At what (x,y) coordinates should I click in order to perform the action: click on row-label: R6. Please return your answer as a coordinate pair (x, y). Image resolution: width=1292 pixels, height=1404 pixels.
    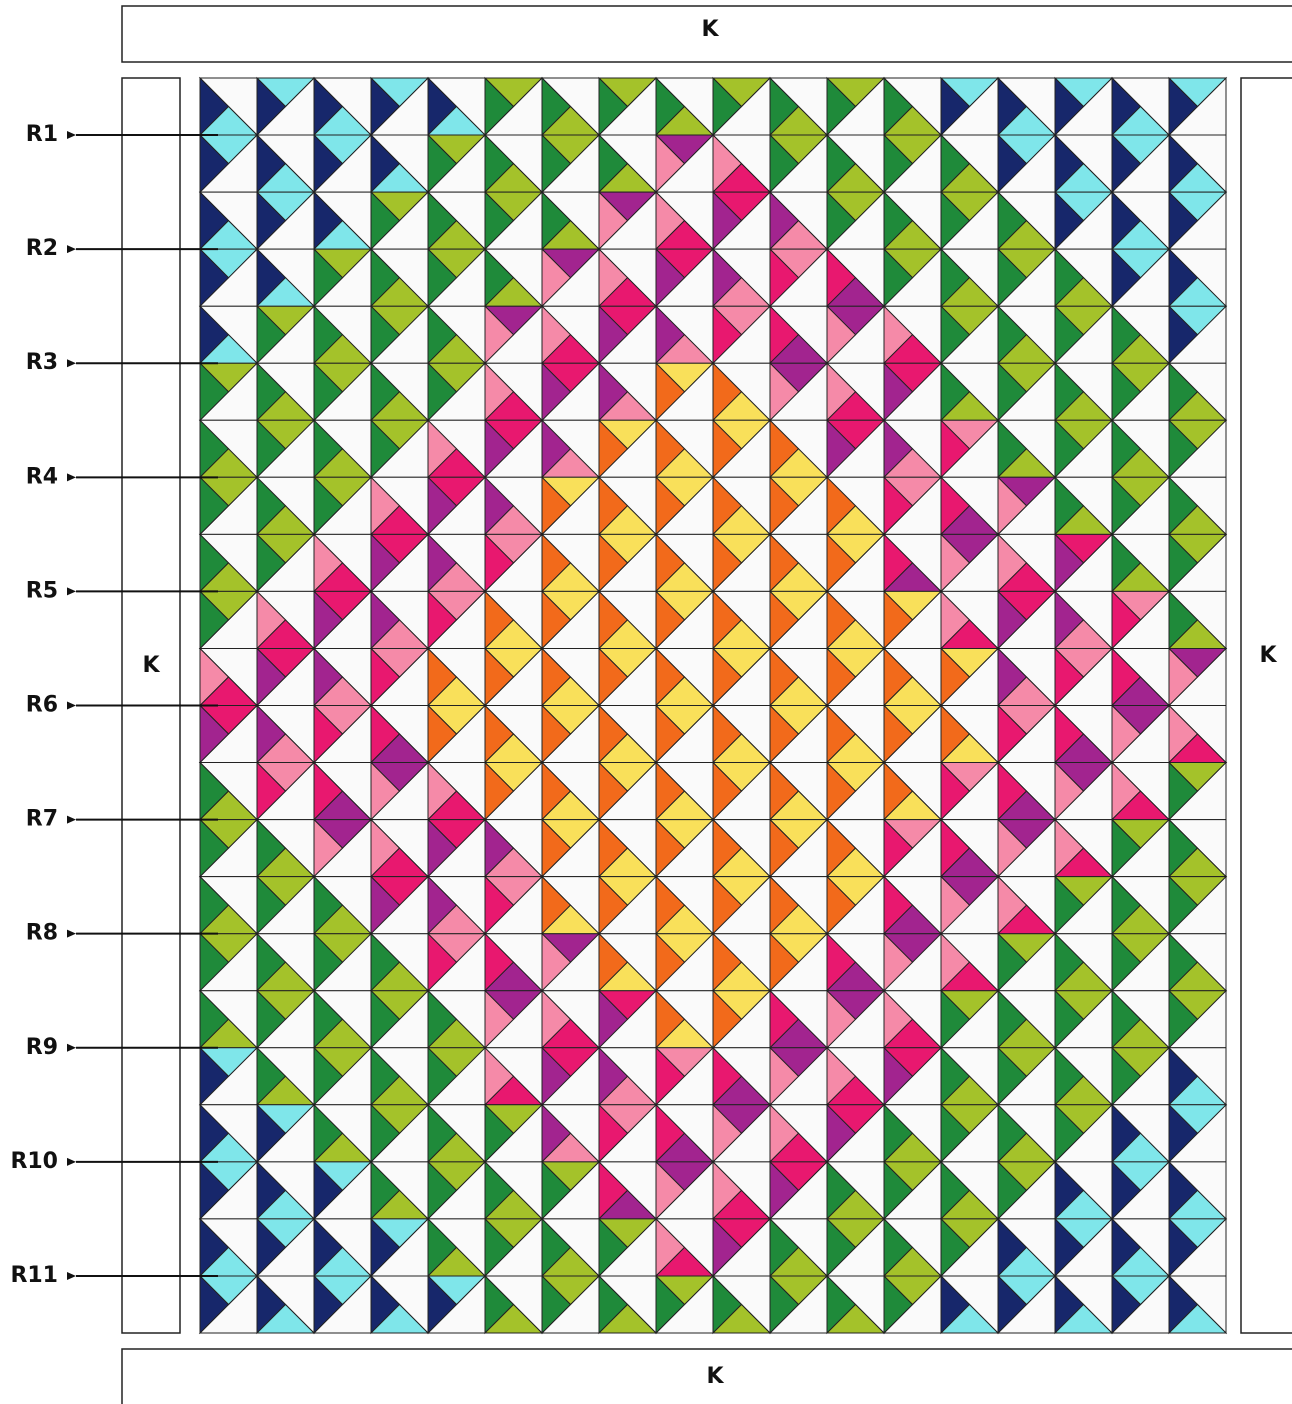
    Looking at the image, I should click on (42, 705).